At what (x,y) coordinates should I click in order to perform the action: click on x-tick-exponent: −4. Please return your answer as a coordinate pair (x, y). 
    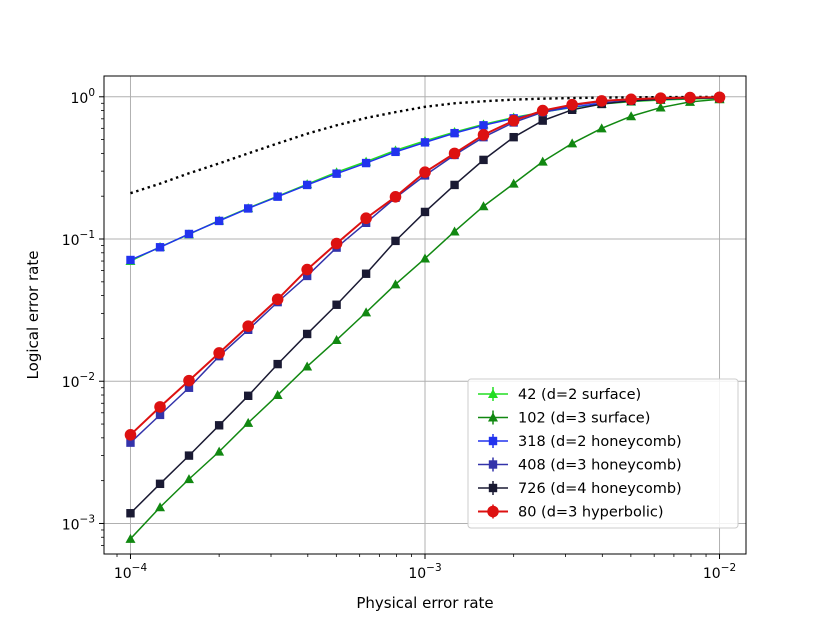
    Looking at the image, I should click on (140, 568).